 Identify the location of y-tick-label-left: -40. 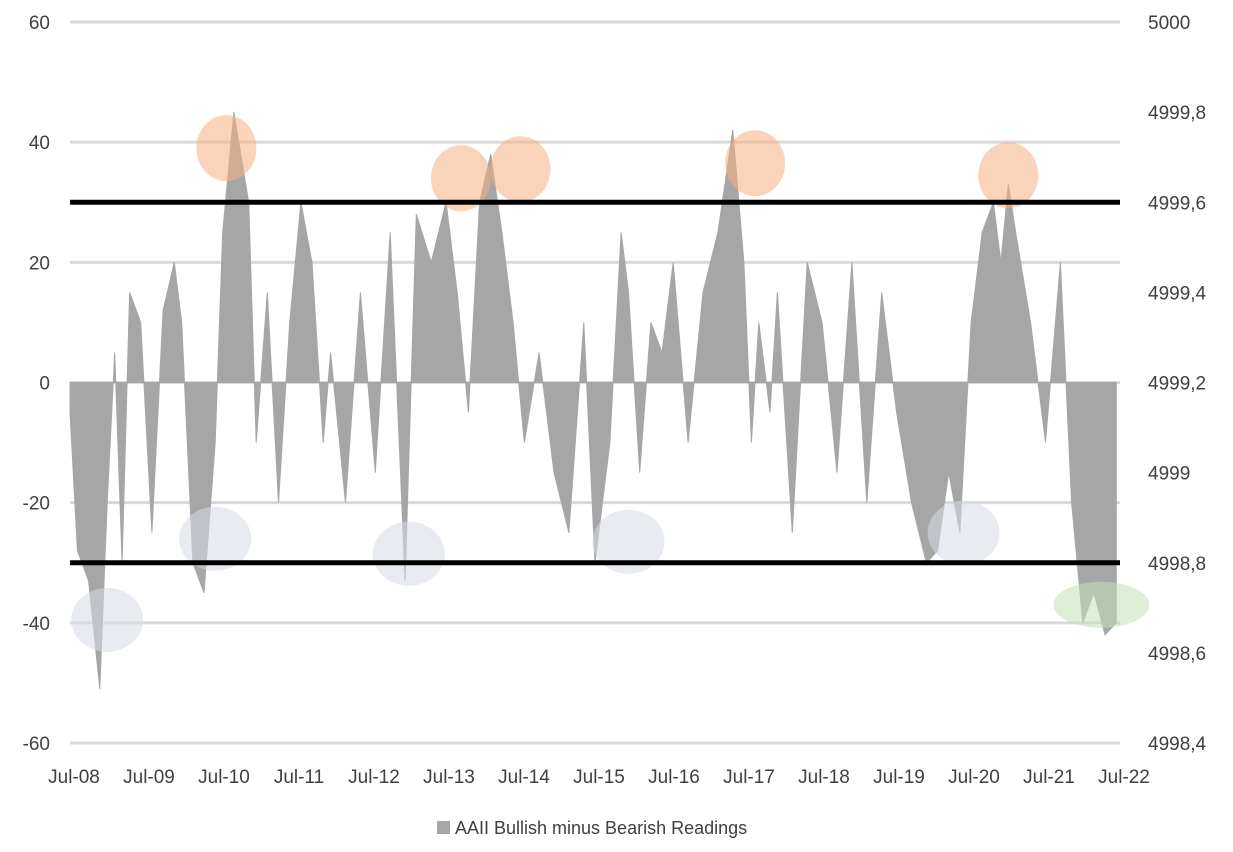
(36, 624).